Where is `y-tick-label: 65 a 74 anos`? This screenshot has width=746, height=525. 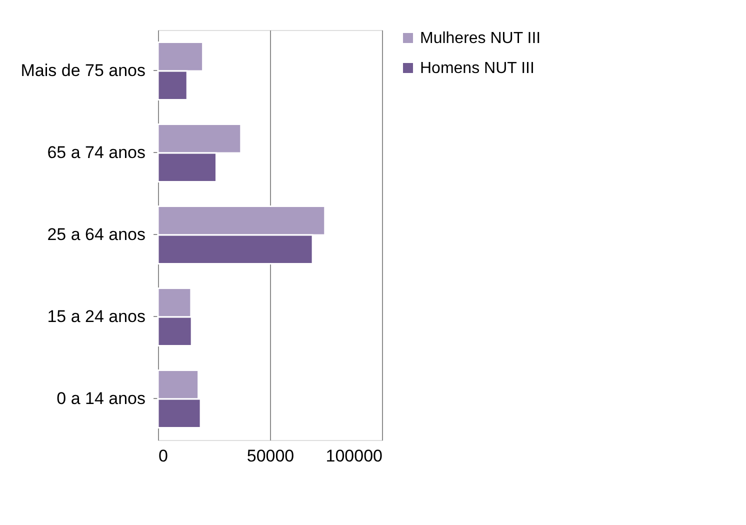
y-tick-label: 65 a 74 anos is located at coordinates (96, 152).